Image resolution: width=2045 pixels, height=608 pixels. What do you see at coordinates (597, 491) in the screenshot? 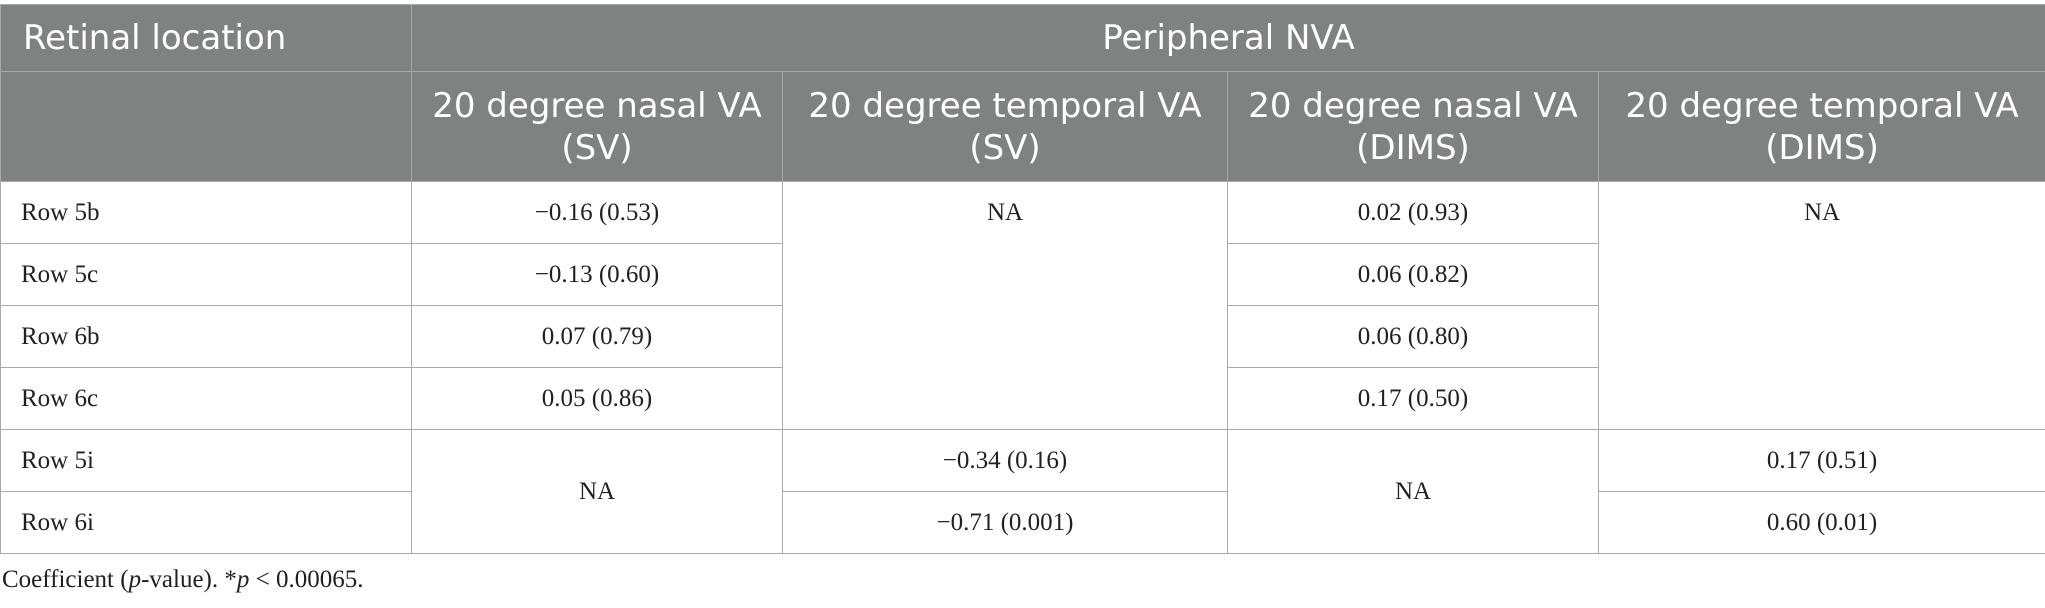
I see `cell-na-nasal-sv: NA` at bounding box center [597, 491].